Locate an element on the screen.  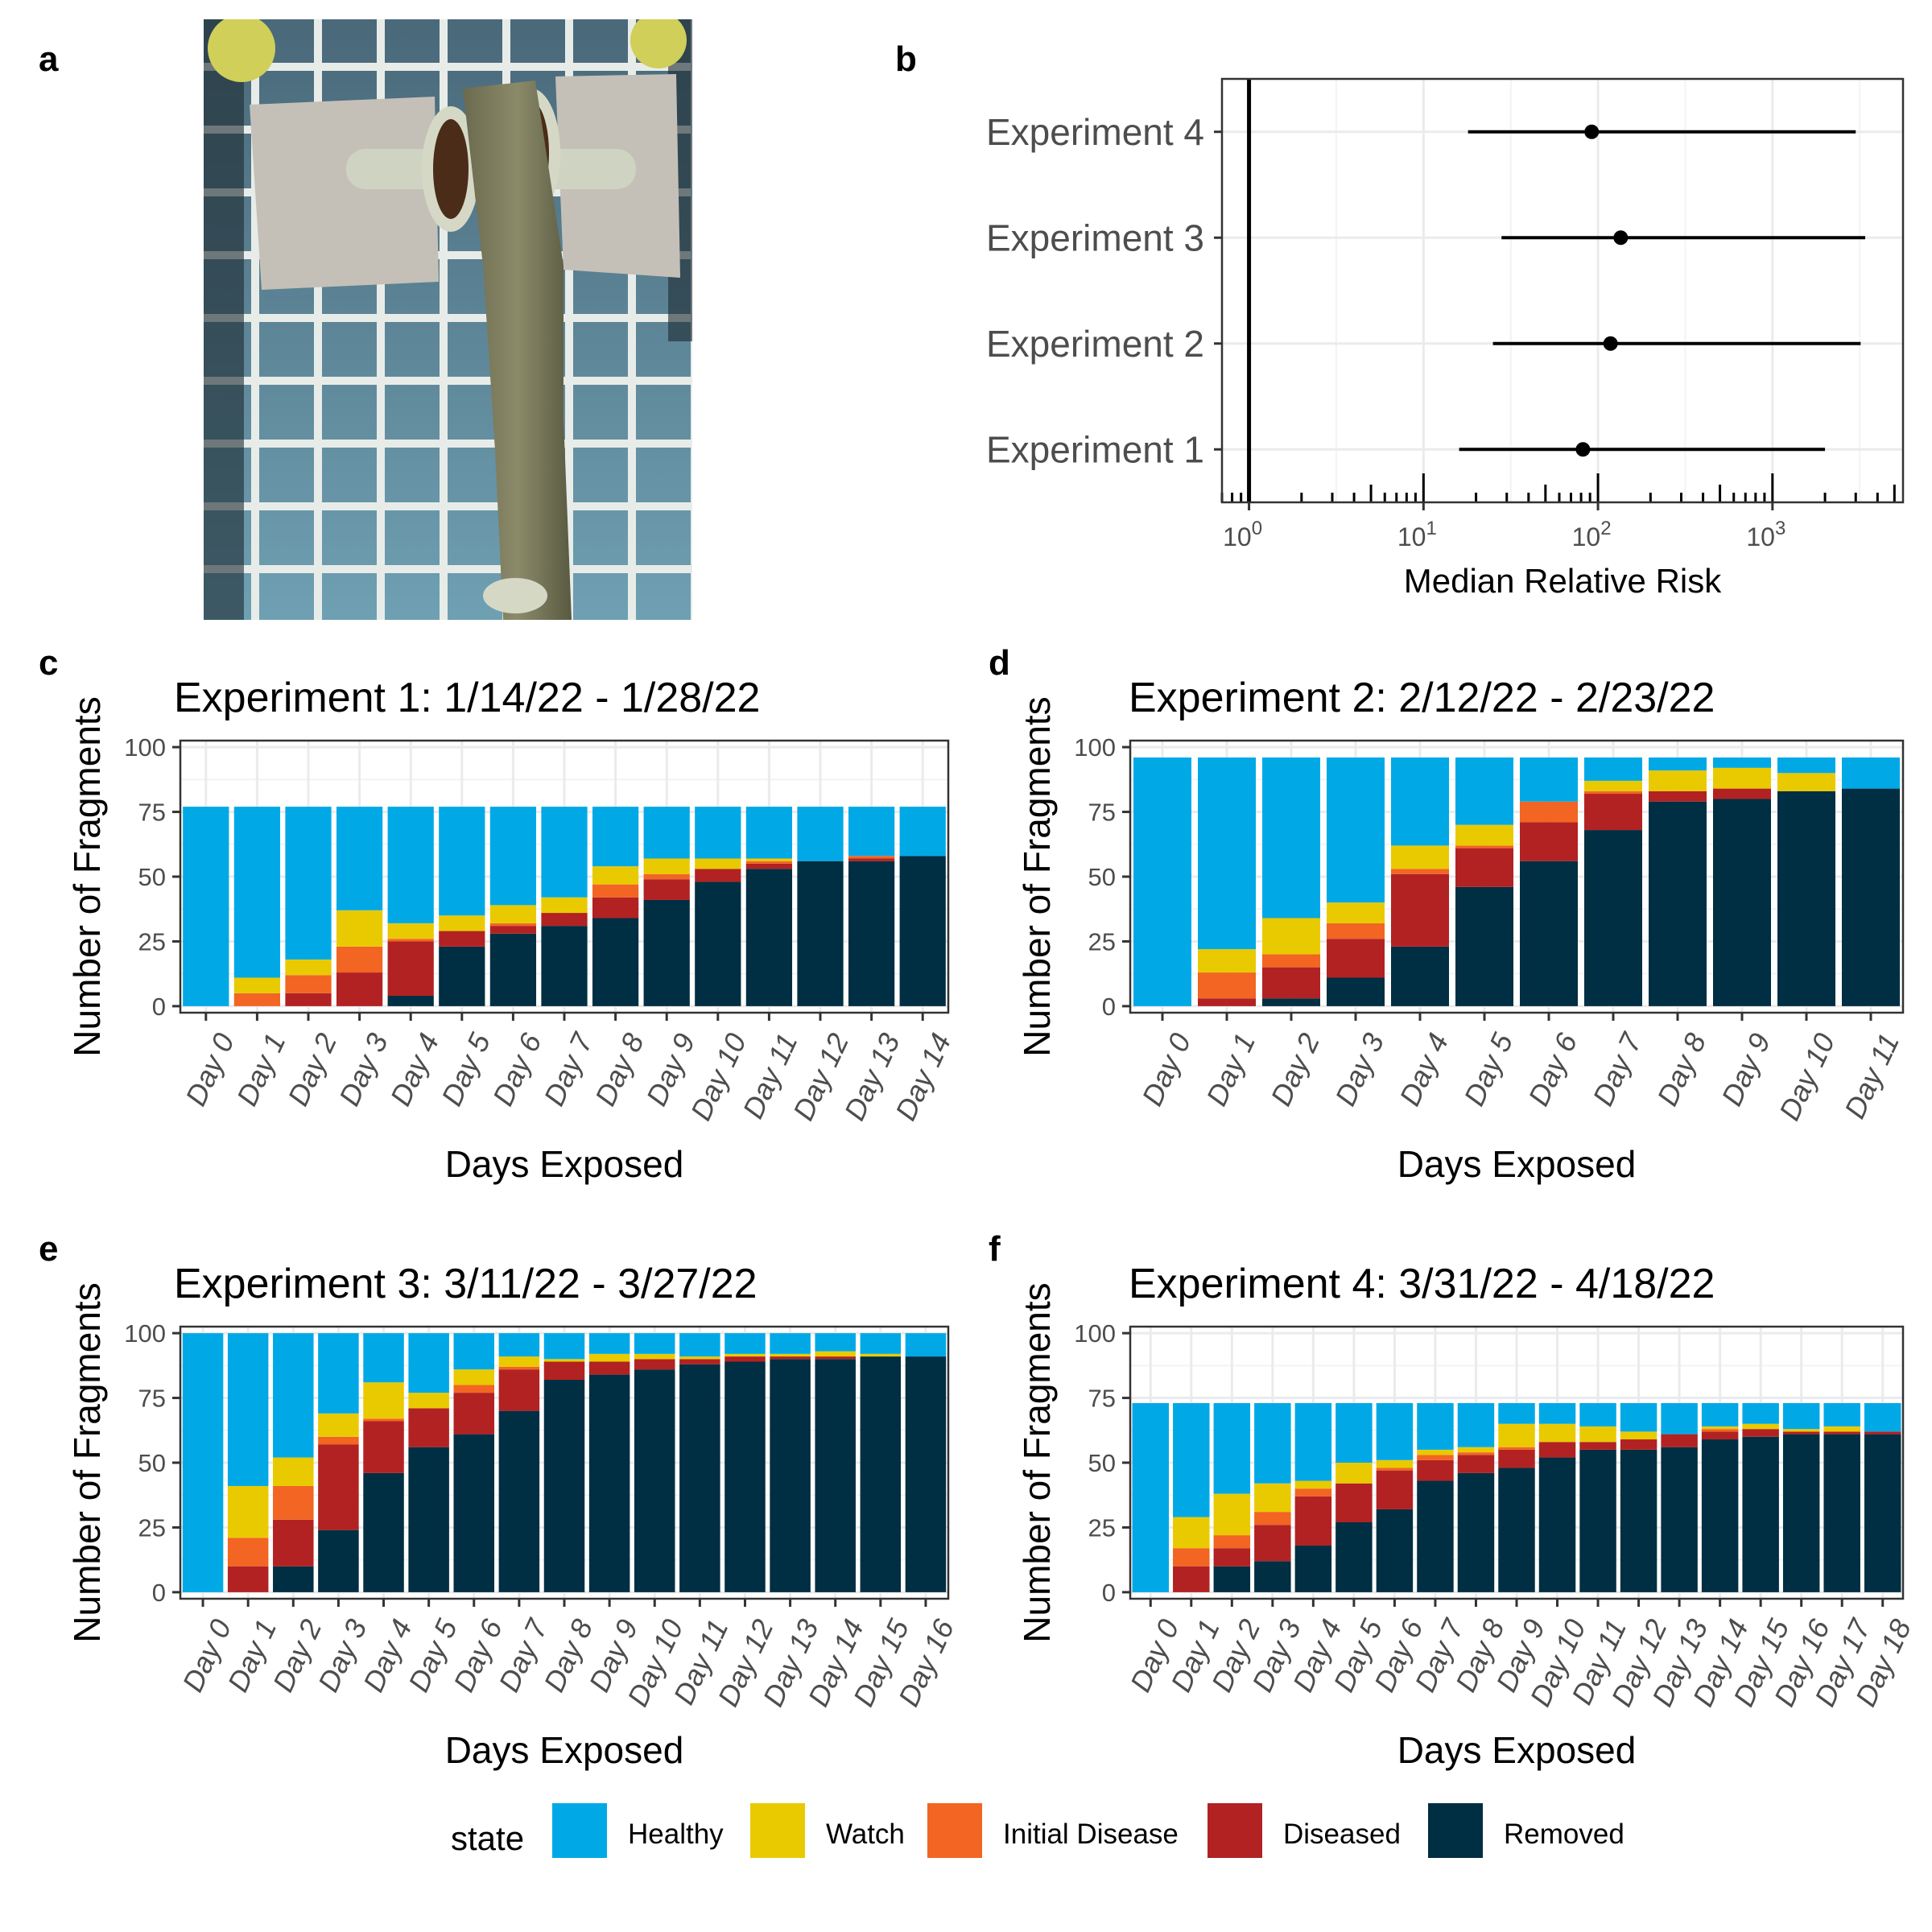
coral-fragment-photo is located at coordinates (448, 319).